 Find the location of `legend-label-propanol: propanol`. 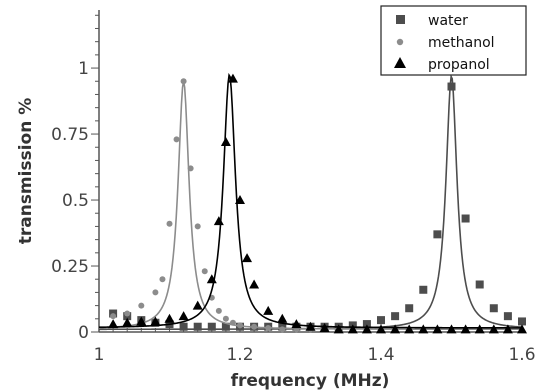

legend-label-propanol: propanol is located at coordinates (459, 65).